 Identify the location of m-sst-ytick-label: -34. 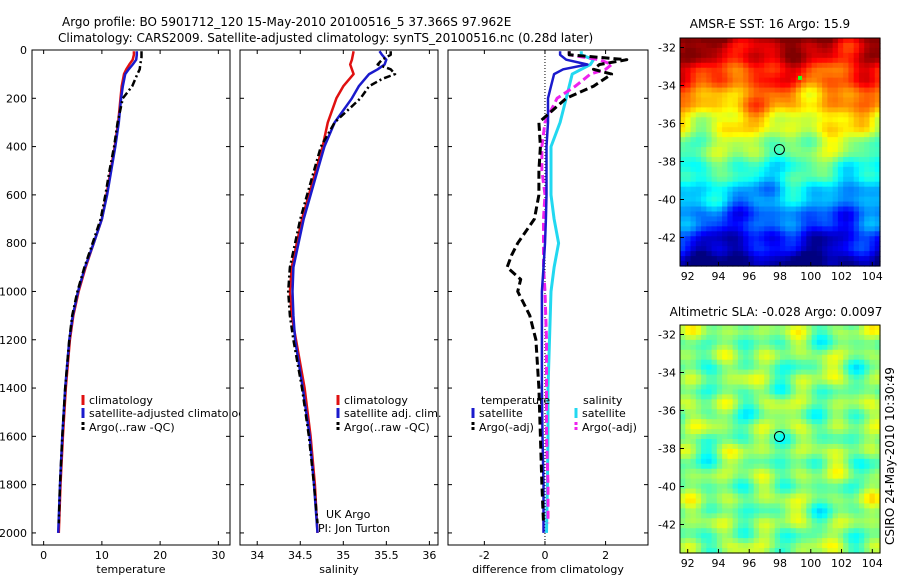
(667, 86).